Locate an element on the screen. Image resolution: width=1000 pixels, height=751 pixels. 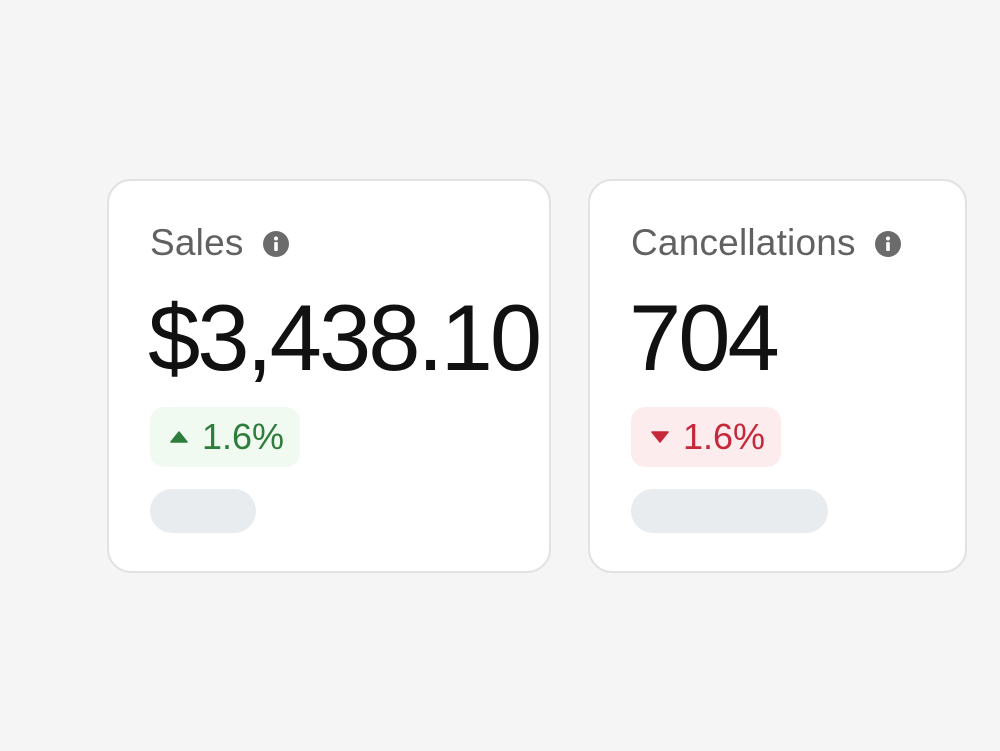
sales-change-badge: 1.6% is located at coordinates (225, 437).